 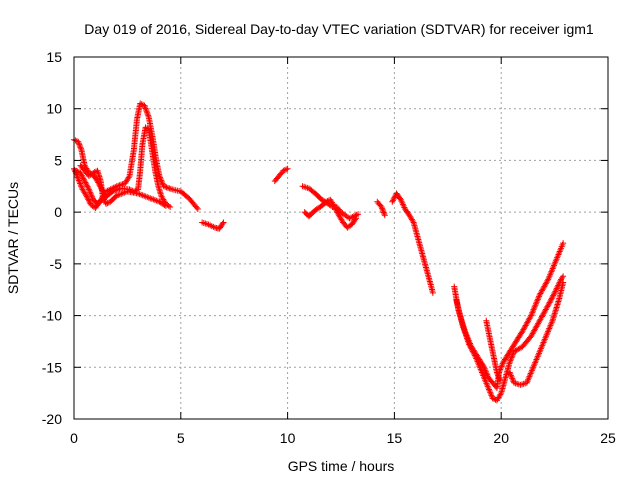 What do you see at coordinates (56, 264) in the screenshot?
I see `y-tick-label: -5` at bounding box center [56, 264].